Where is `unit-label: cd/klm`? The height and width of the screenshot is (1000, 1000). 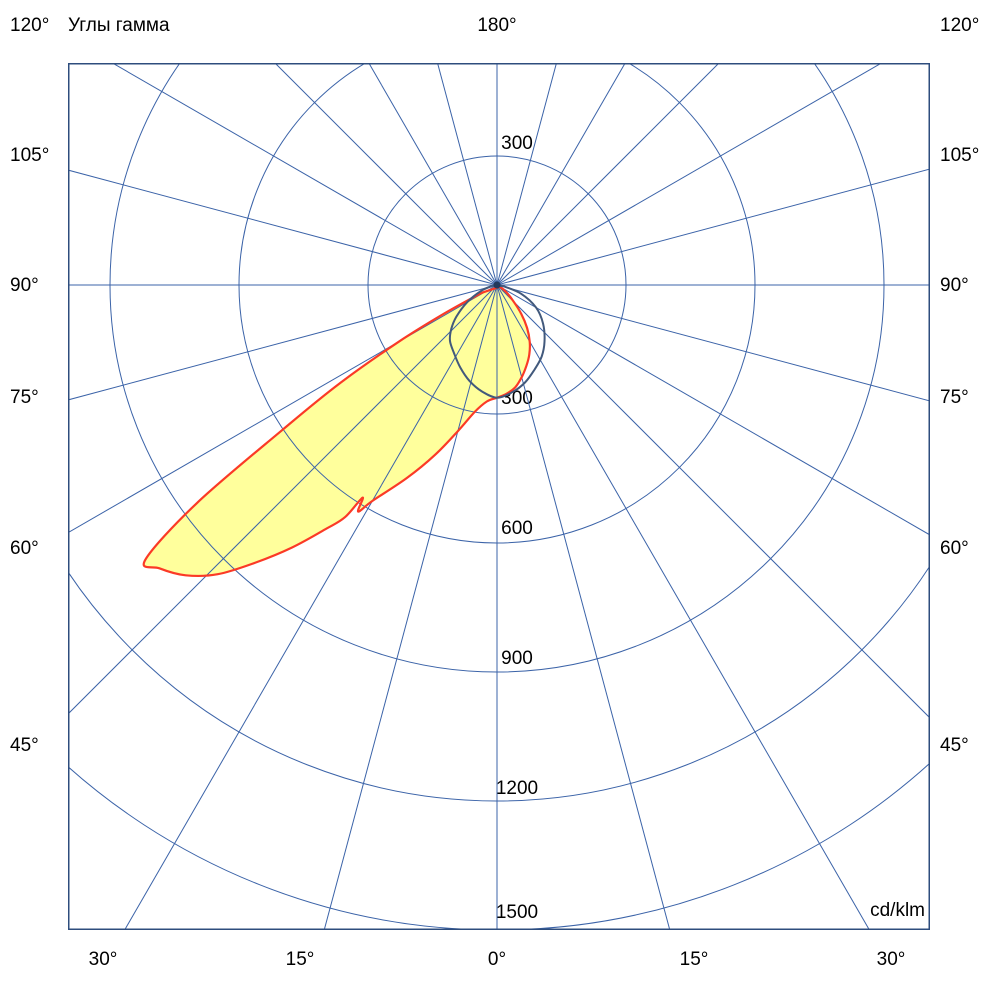 unit-label: cd/klm is located at coordinates (897, 910).